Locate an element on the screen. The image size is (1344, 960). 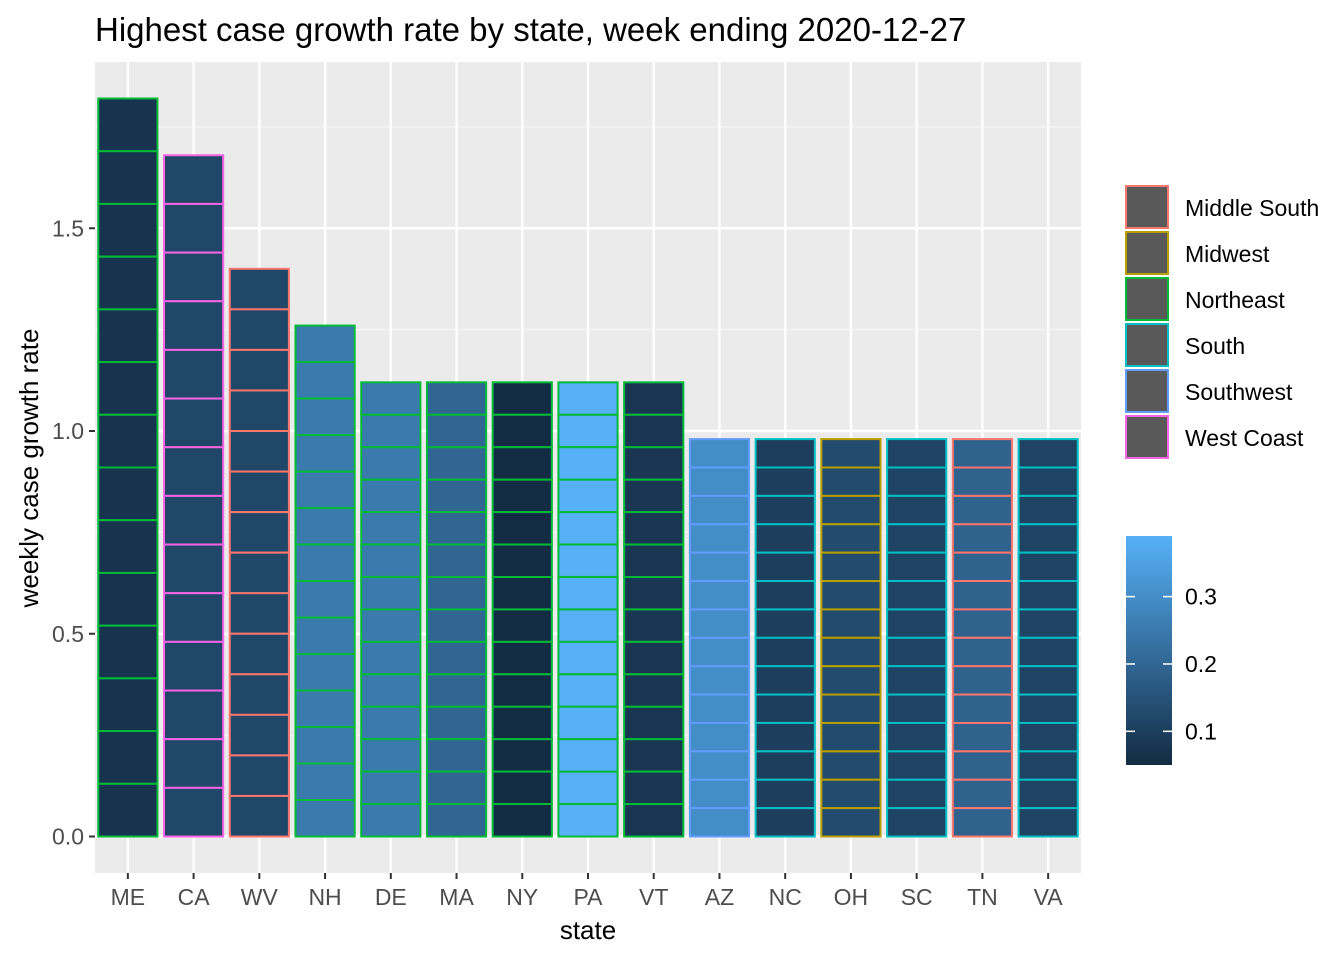
bar-DE is located at coordinates (391, 609).